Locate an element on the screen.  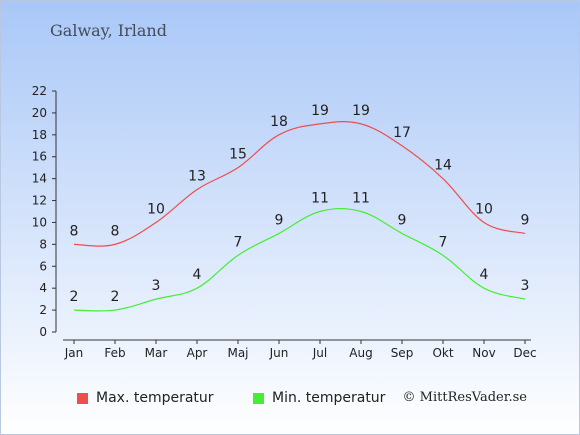
x-tick-label: Mar is located at coordinates (156, 353).